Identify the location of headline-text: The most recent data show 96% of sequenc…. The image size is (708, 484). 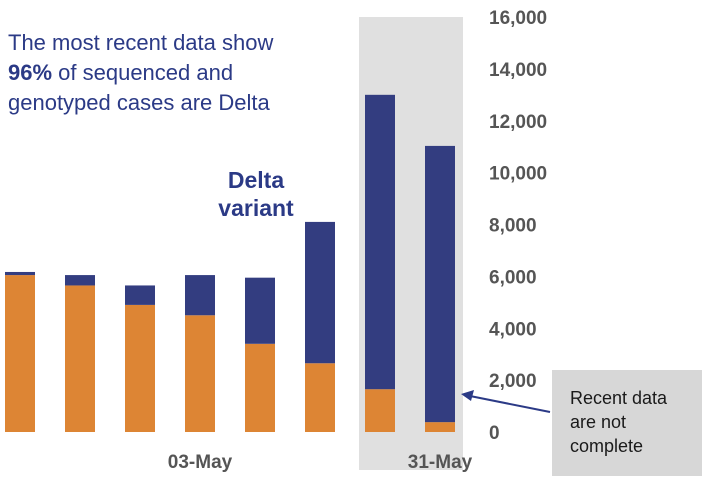
(178, 73).